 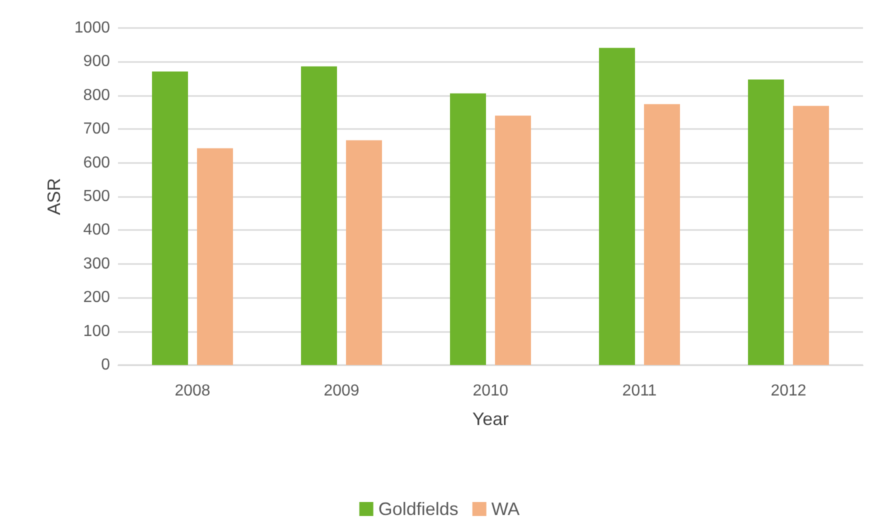 What do you see at coordinates (96, 196) in the screenshot?
I see `y-tick-label: 500` at bounding box center [96, 196].